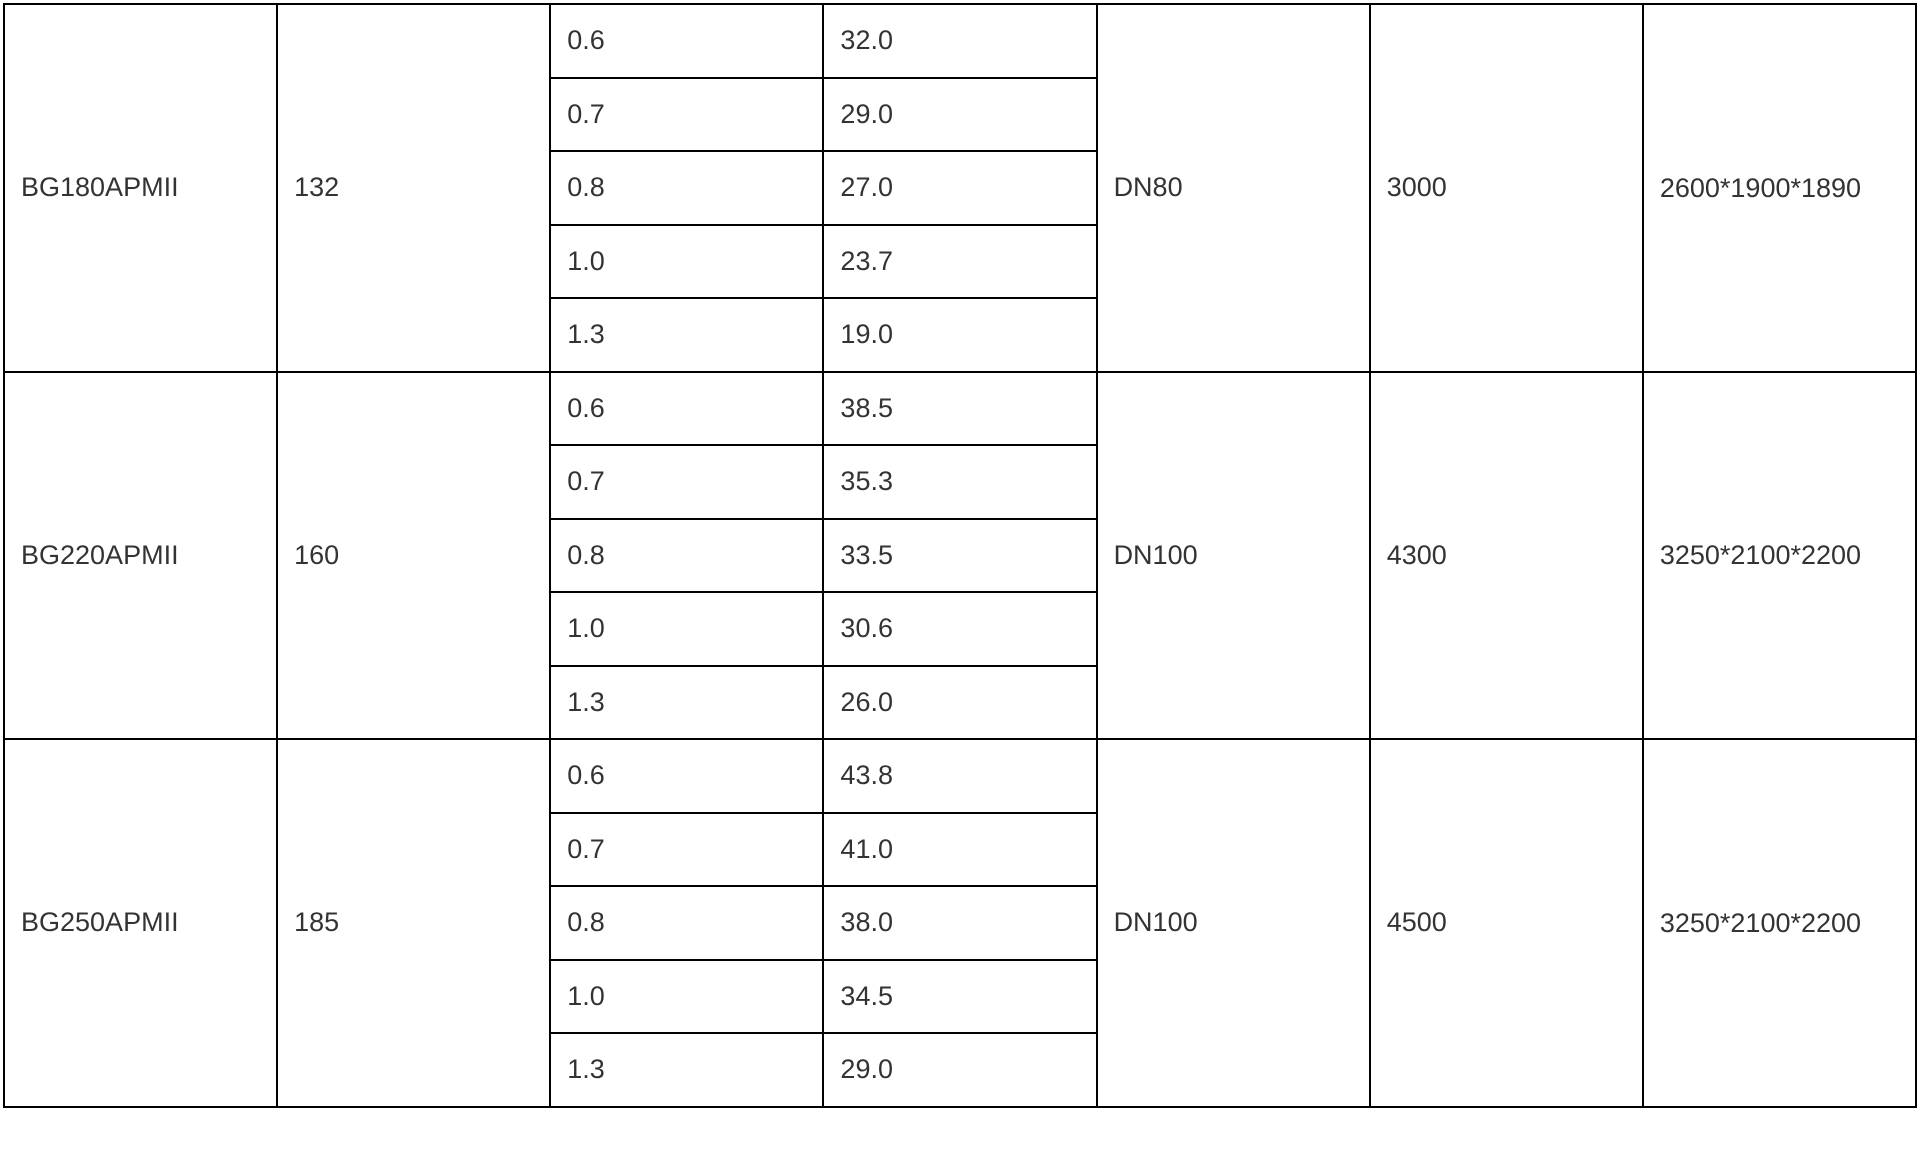  What do you see at coordinates (1233, 188) in the screenshot?
I see `outlet-cell: DN80` at bounding box center [1233, 188].